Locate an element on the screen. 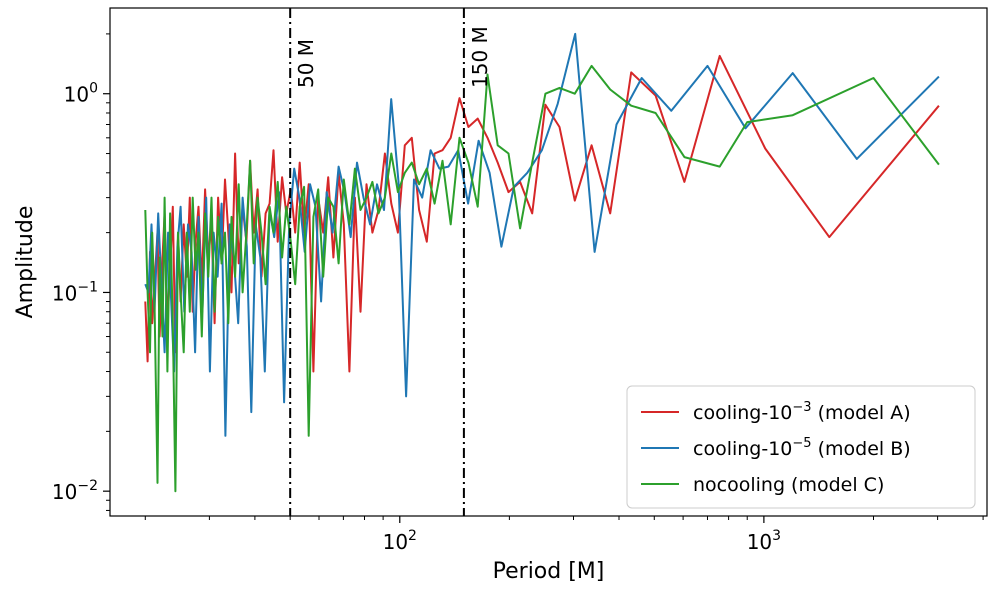  vline-label-1: 50 M is located at coordinates (306, 63).